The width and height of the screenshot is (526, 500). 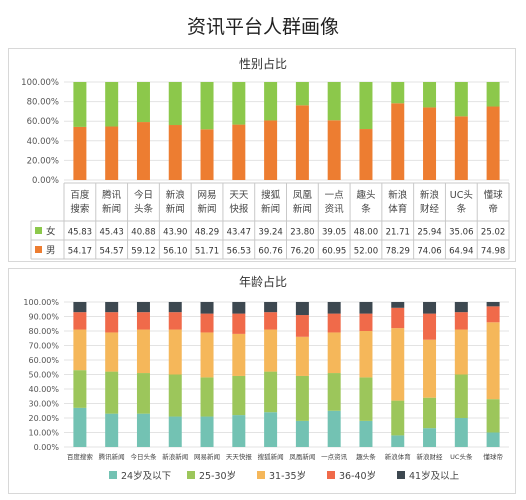 What do you see at coordinates (262, 27) in the screenshot?
I see `page-title: 资讯平台人群画像` at bounding box center [262, 27].